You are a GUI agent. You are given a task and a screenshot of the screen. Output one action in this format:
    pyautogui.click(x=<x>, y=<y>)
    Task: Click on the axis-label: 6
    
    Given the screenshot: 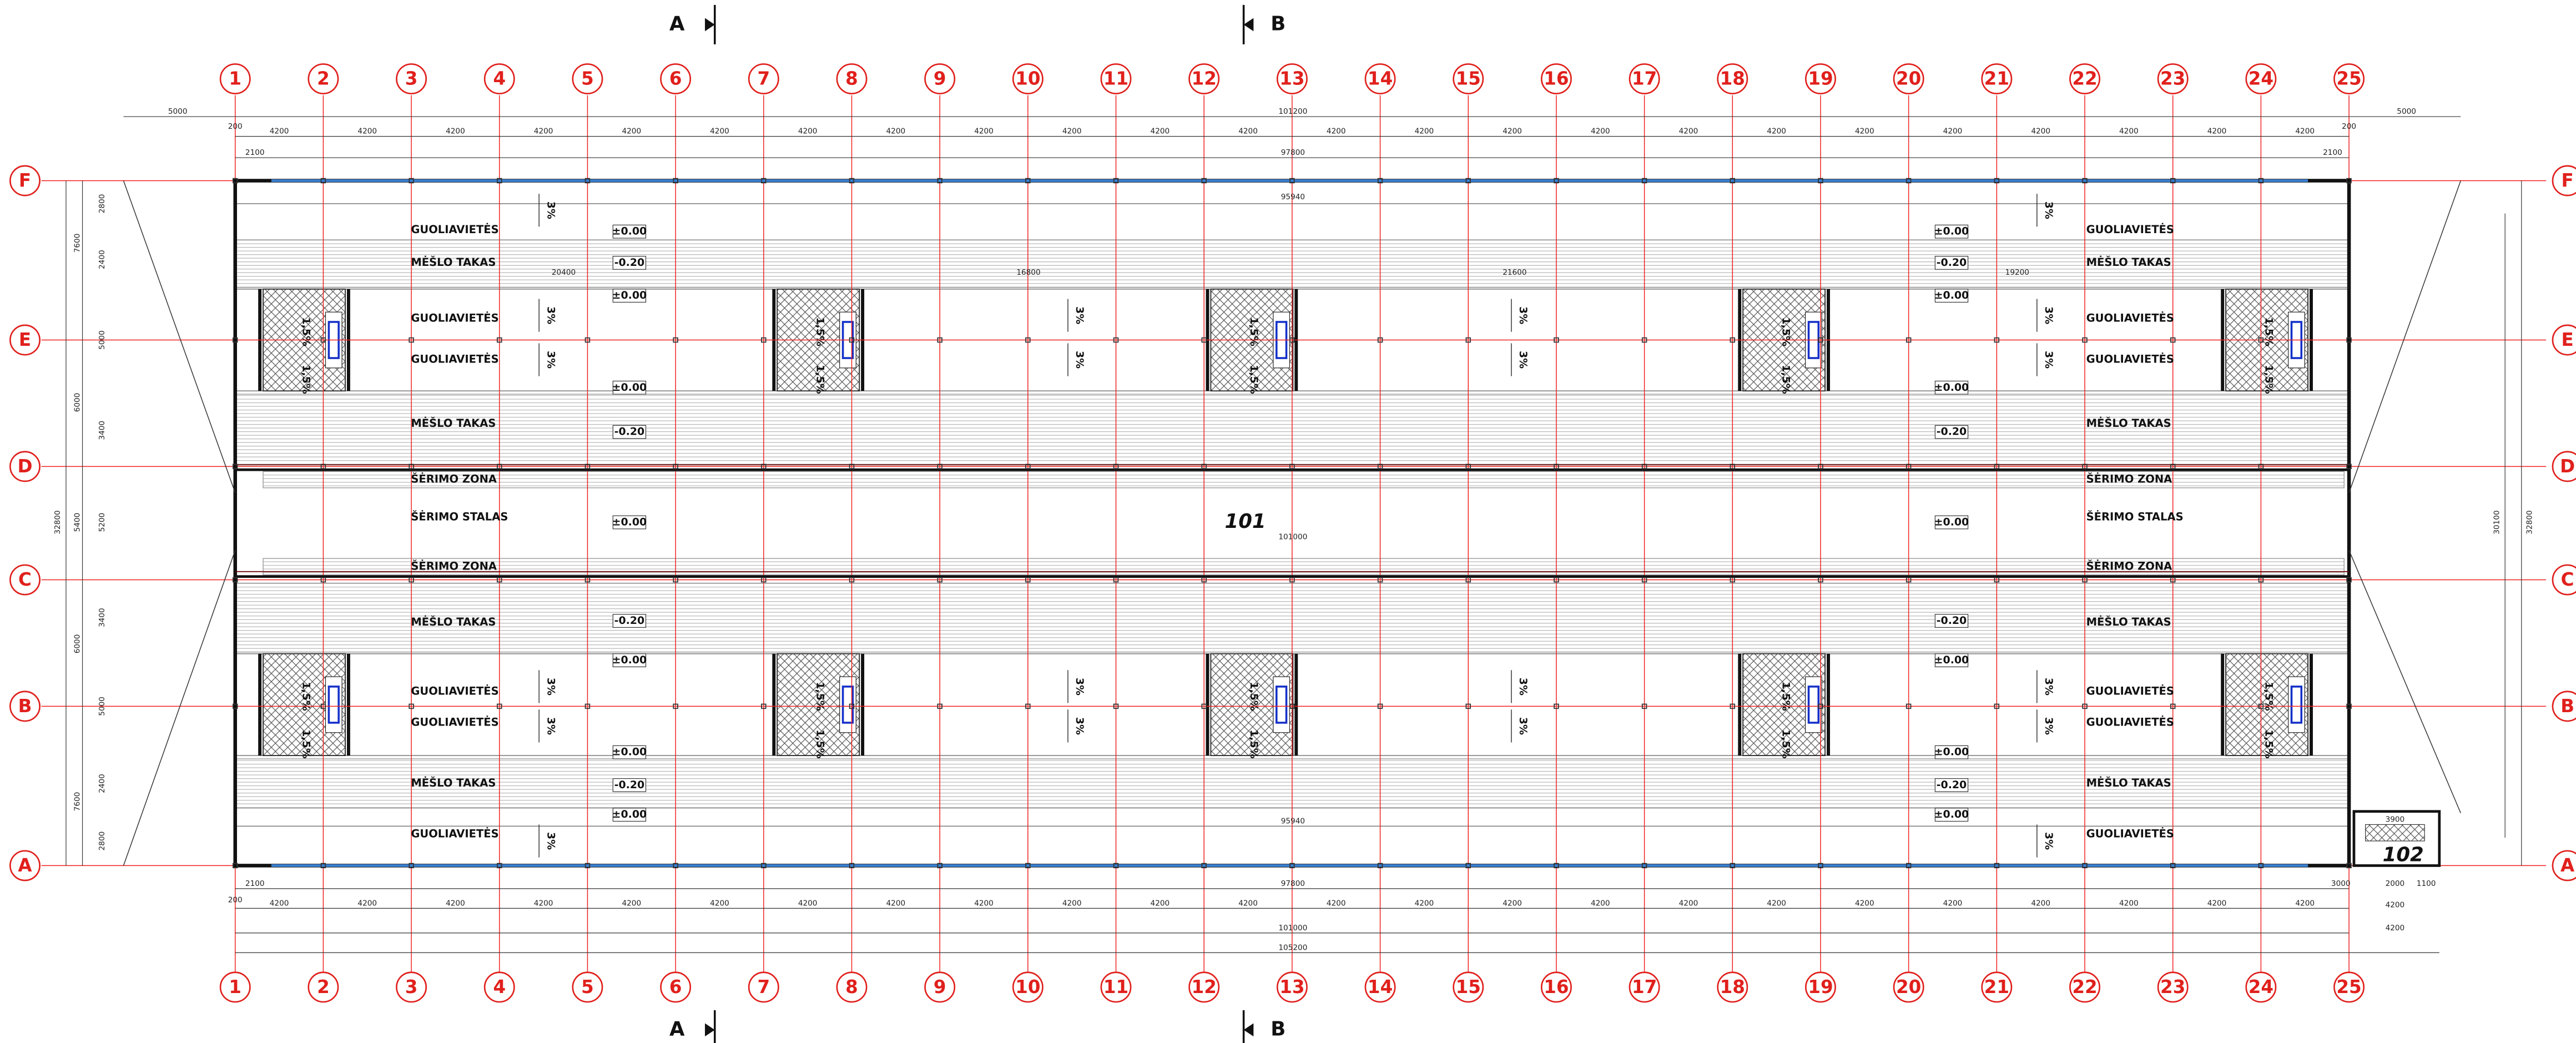 What is the action you would take?
    pyautogui.click(x=676, y=78)
    